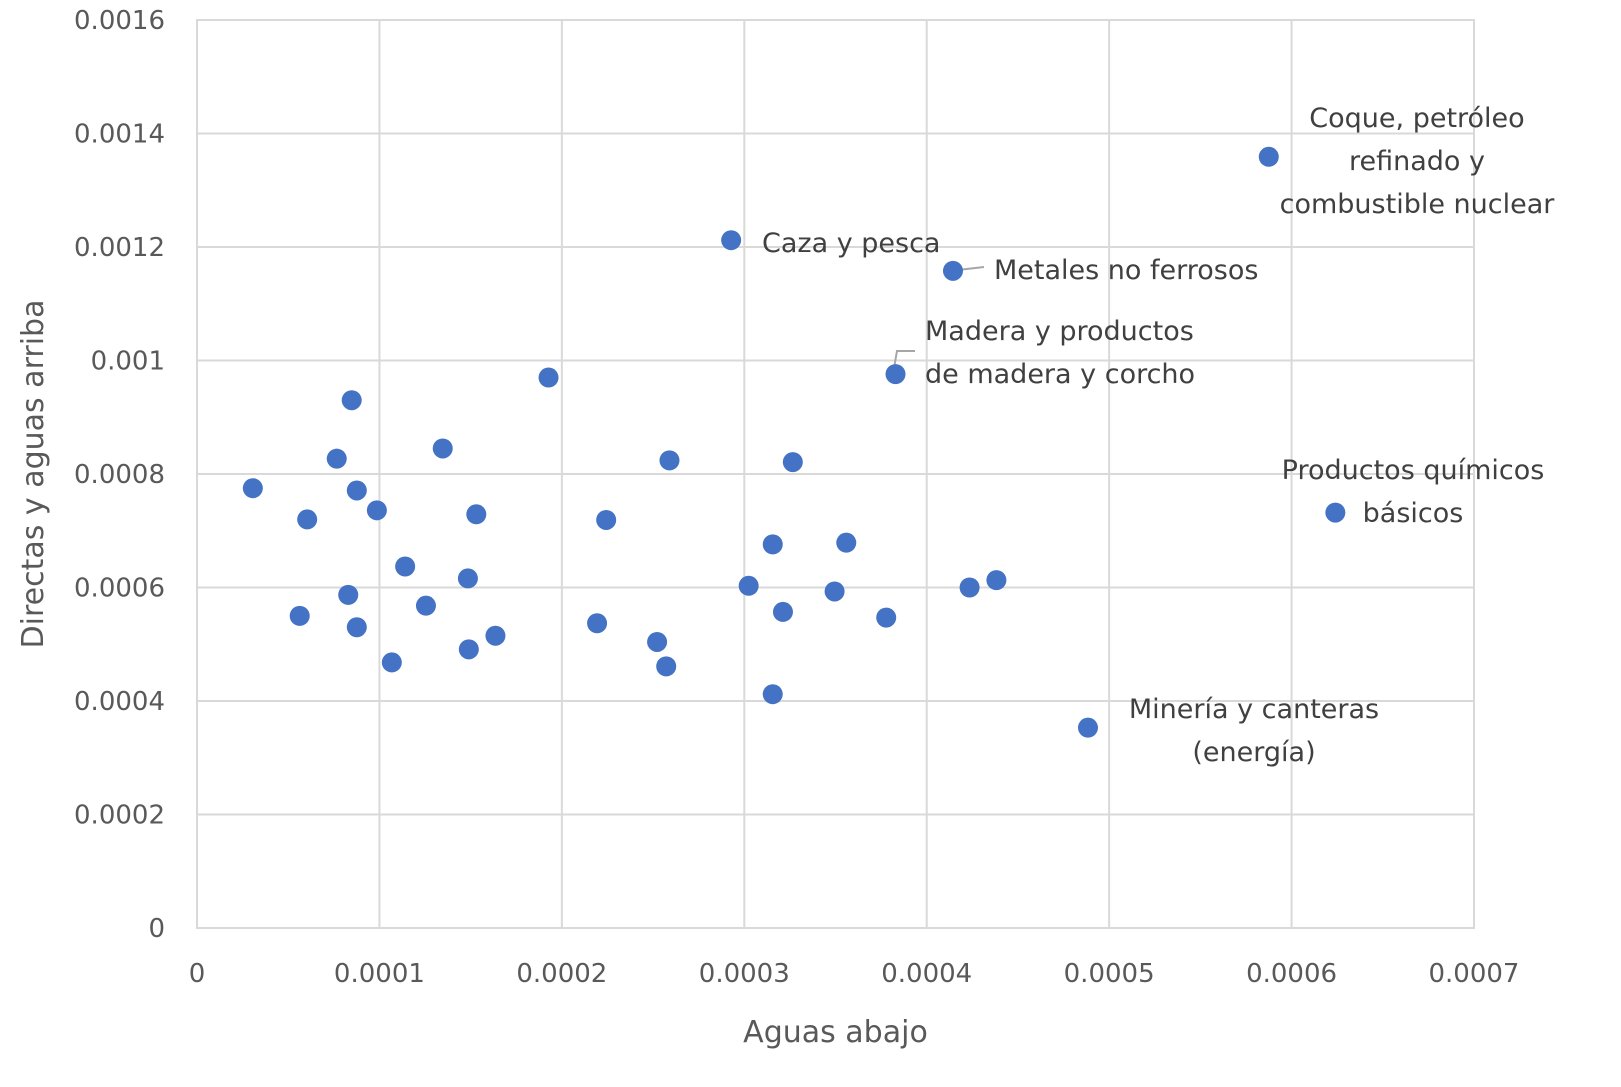 The width and height of the screenshot is (1621, 1087). I want to click on x-tick-label: 0.0007, so click(1474, 974).